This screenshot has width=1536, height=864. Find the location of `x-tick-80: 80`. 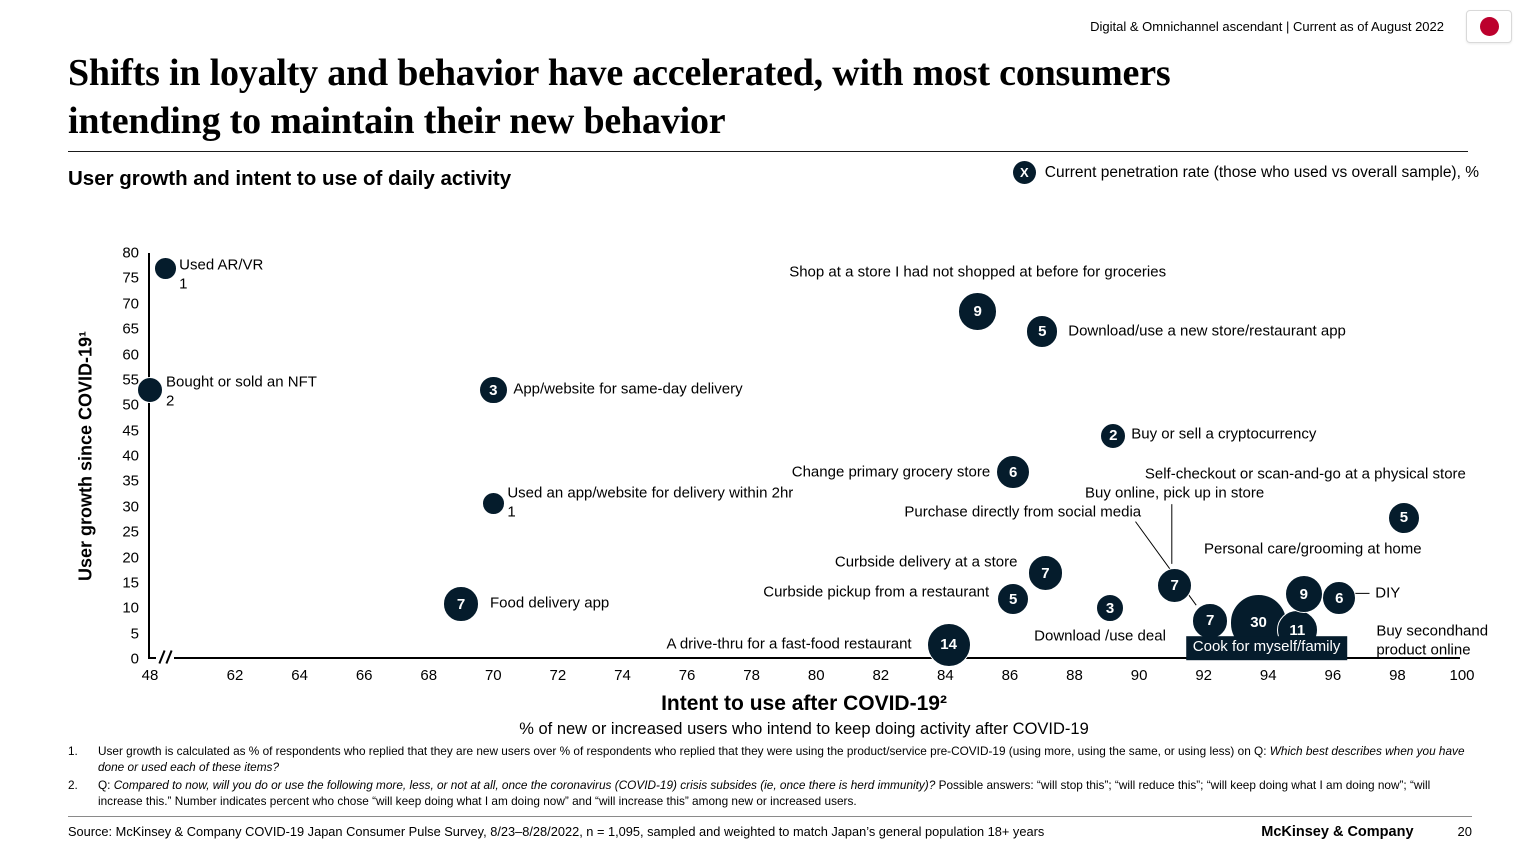

x-tick-80: 80 is located at coordinates (816, 675).